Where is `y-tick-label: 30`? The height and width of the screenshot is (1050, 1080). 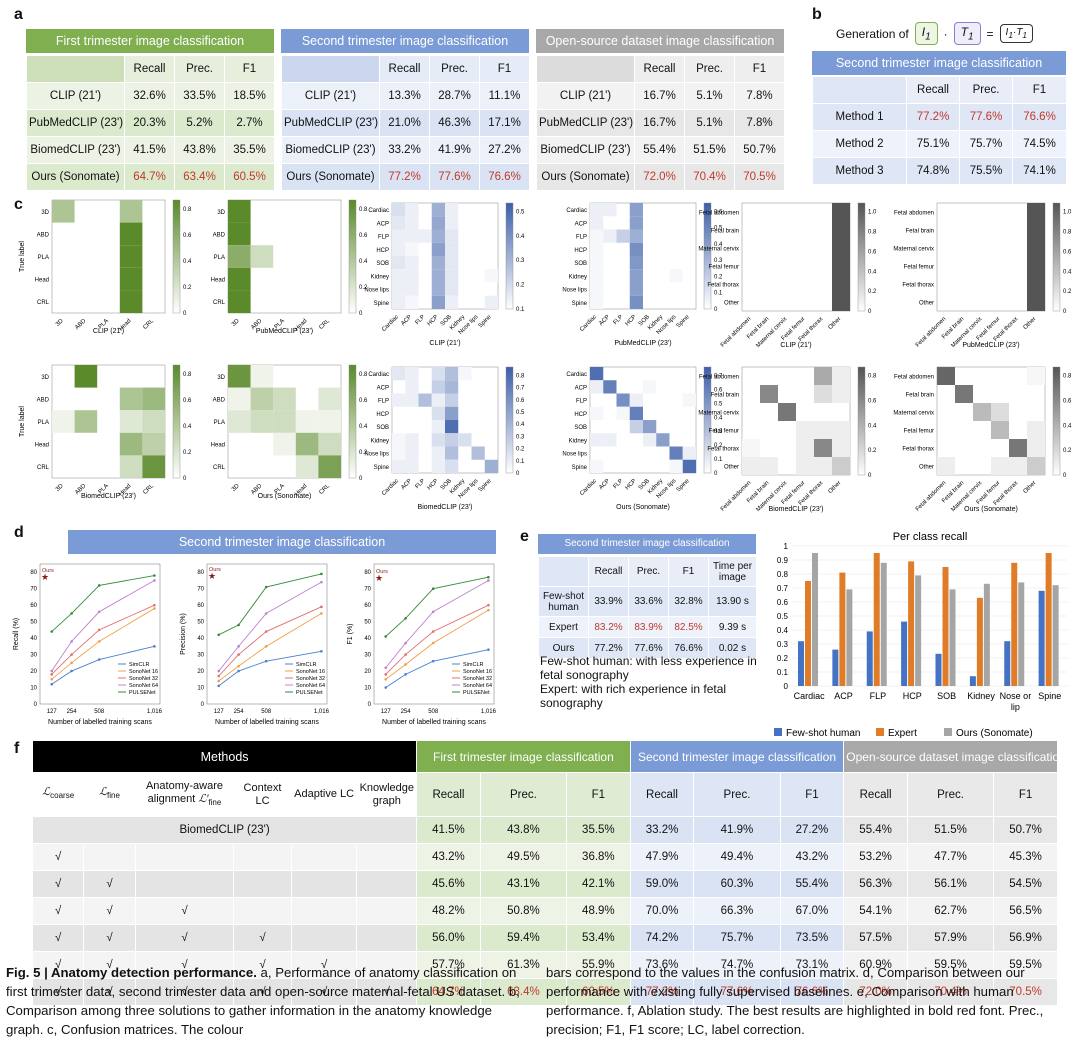
y-tick-label: 30 is located at coordinates (200, 656).